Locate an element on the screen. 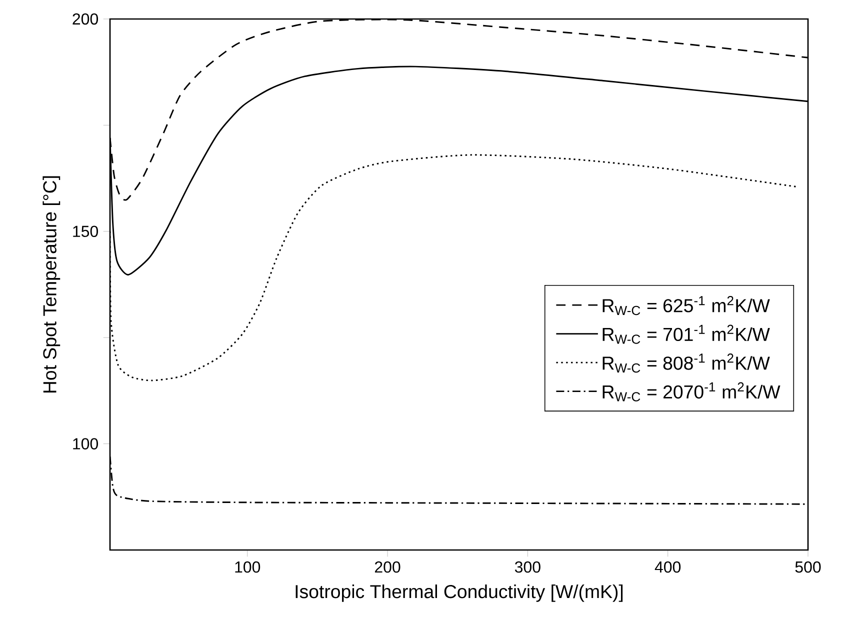  x-tick-label: 100 is located at coordinates (247, 567).